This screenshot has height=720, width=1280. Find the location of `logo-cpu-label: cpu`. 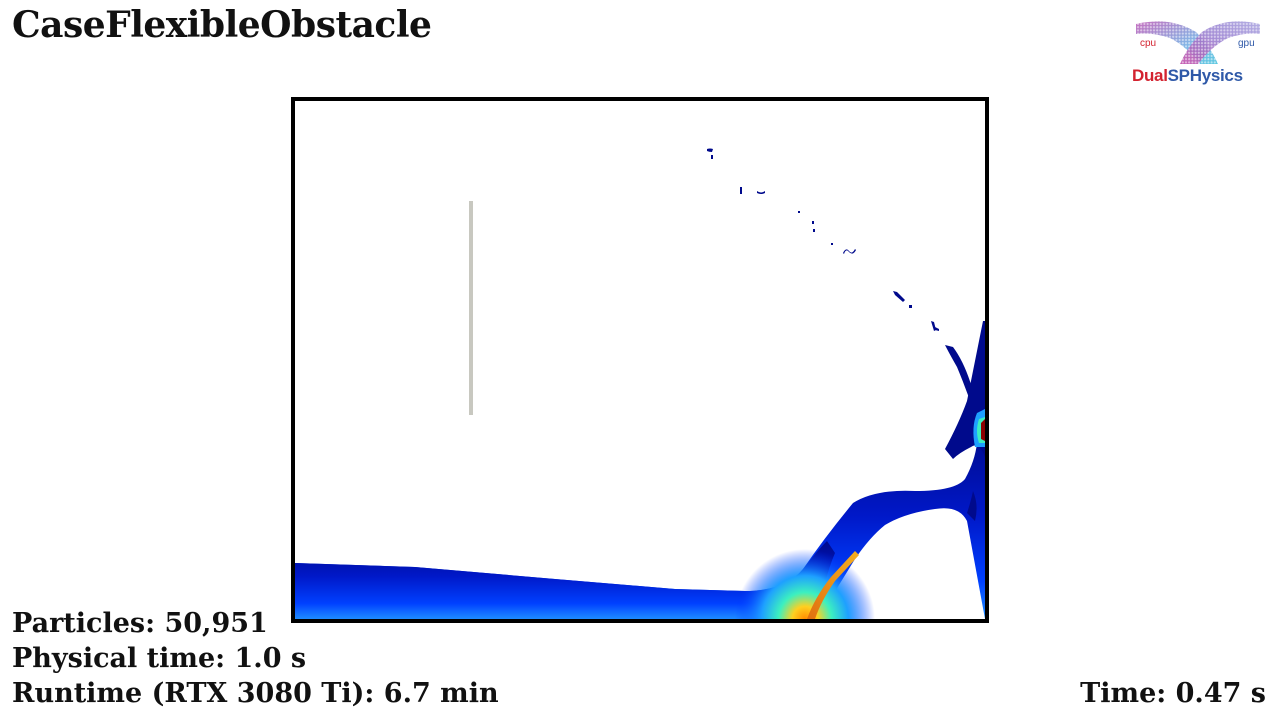

logo-cpu-label: cpu is located at coordinates (1148, 43).